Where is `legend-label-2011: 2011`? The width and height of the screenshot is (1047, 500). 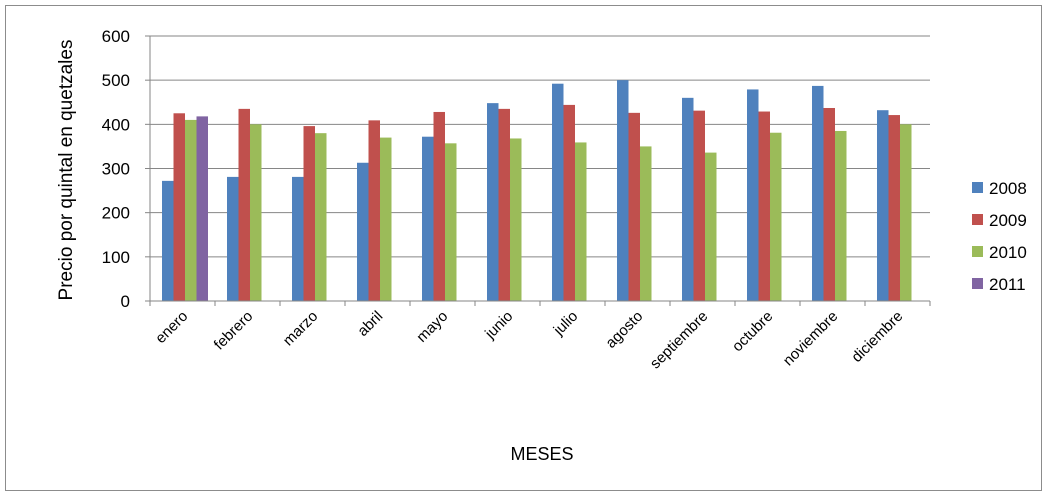
legend-label-2011: 2011 is located at coordinates (1007, 284).